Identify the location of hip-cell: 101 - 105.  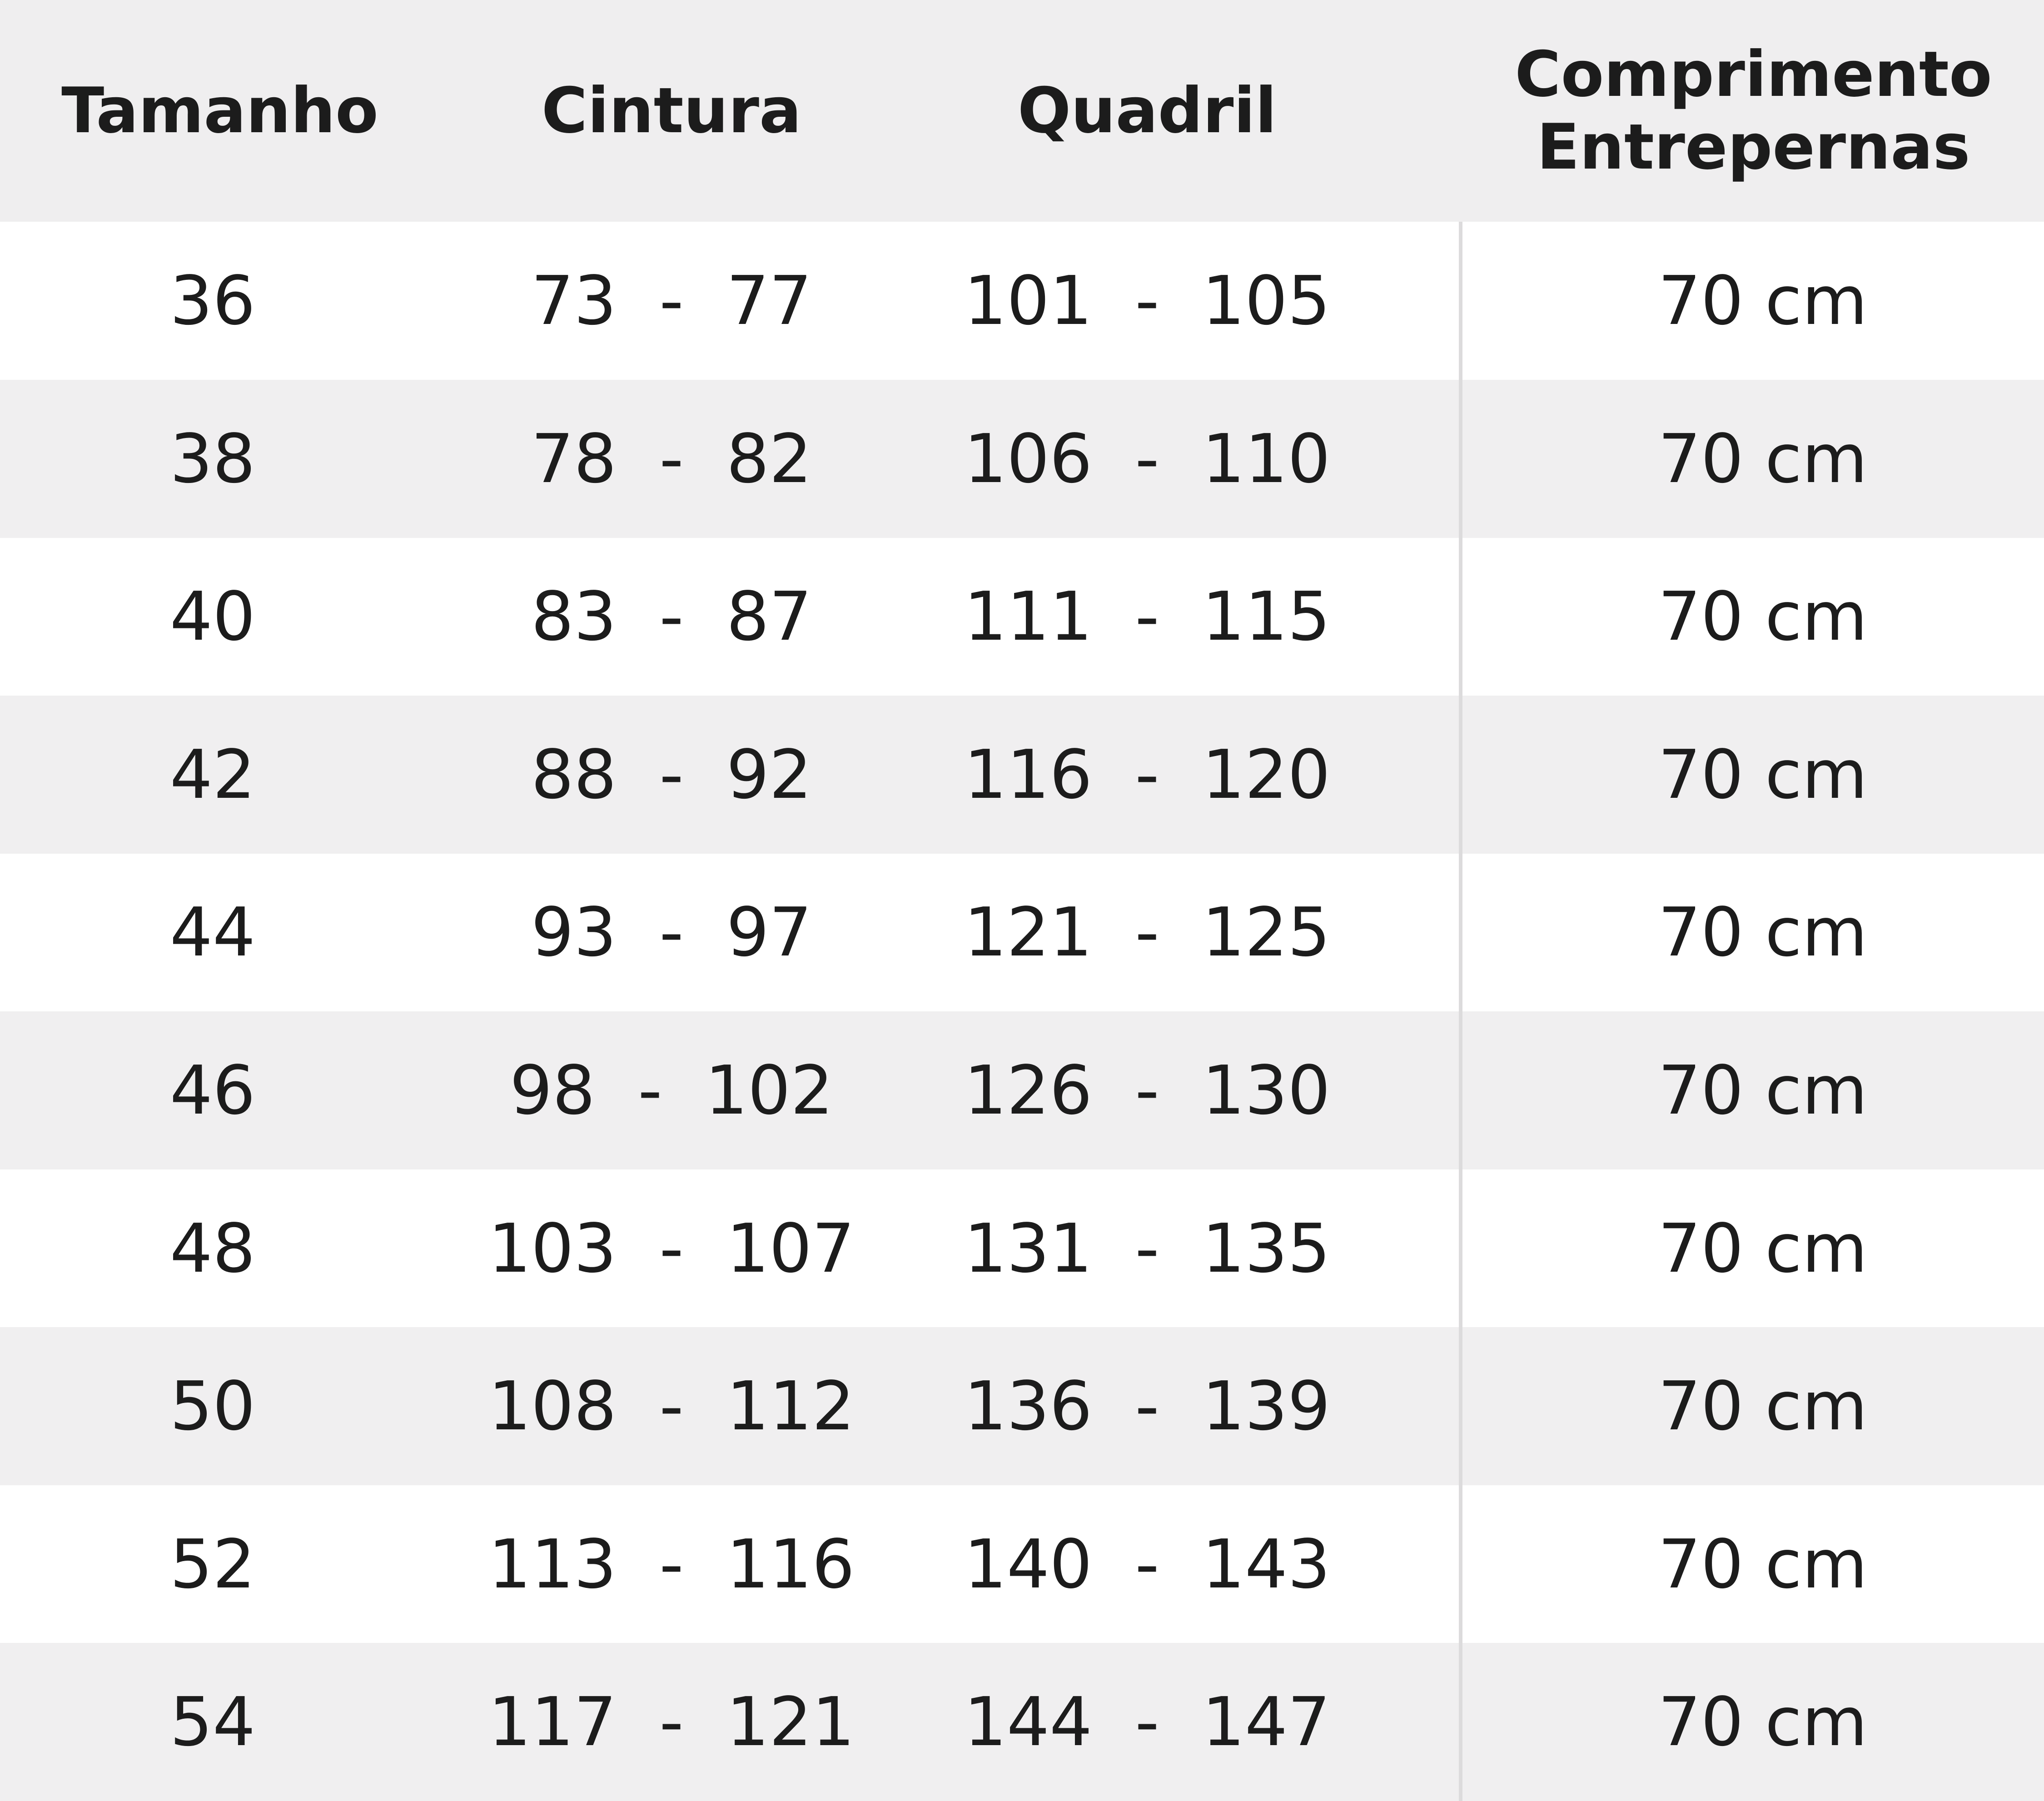
(1147, 301).